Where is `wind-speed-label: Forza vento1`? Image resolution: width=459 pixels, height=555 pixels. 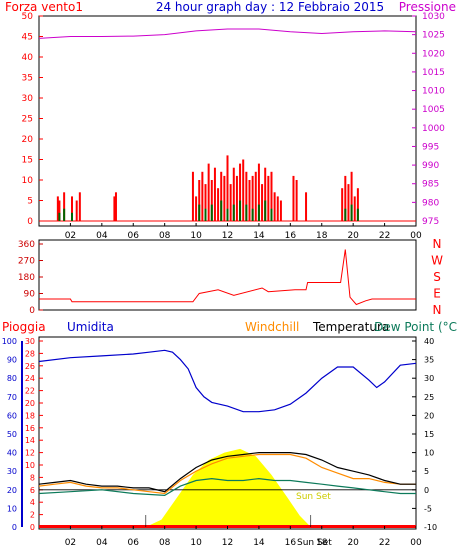 wind-speed-label: Forza vento1 is located at coordinates (44, 7).